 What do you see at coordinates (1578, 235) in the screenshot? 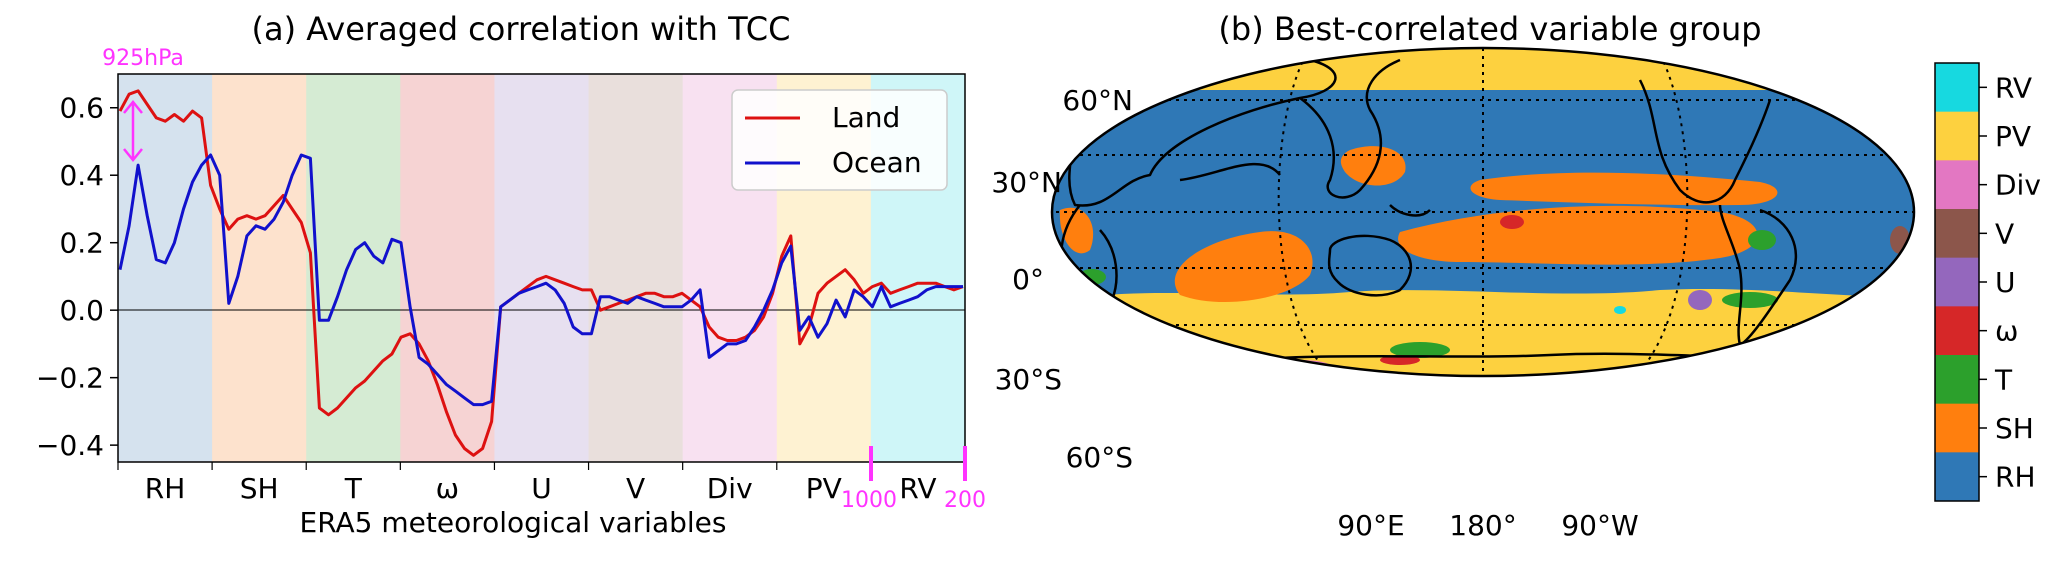
I see `sh-pacific-band` at bounding box center [1578, 235].